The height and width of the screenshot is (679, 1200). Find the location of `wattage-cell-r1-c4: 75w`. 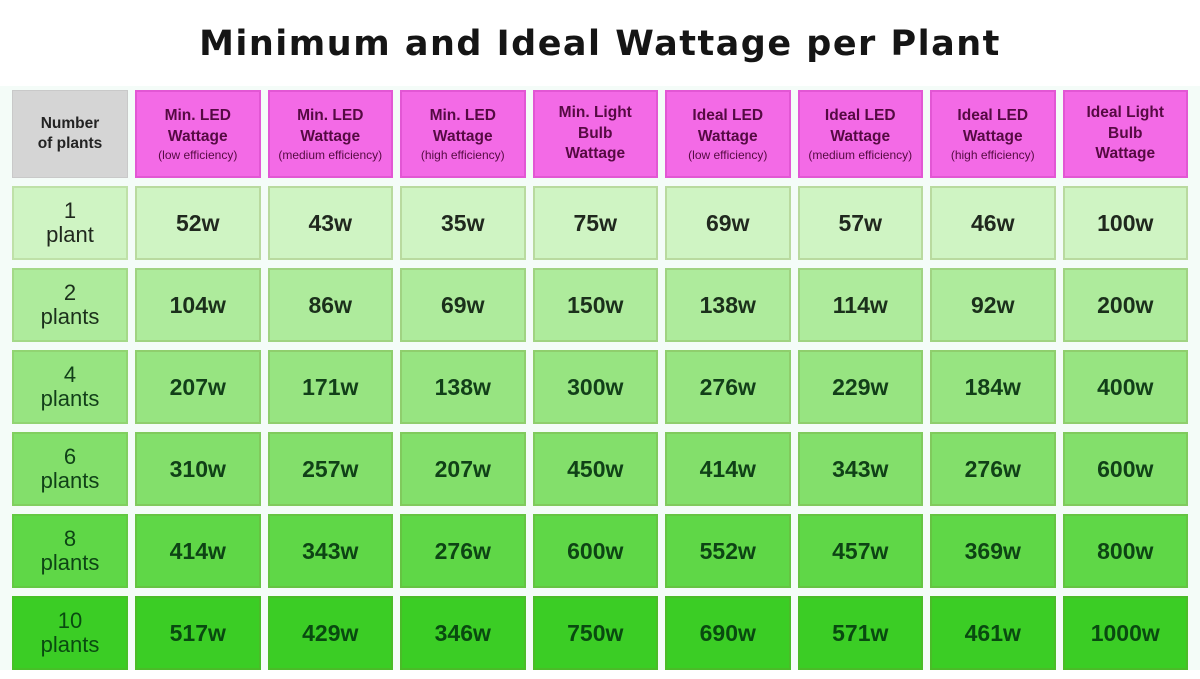

wattage-cell-r1-c4: 75w is located at coordinates (595, 223).